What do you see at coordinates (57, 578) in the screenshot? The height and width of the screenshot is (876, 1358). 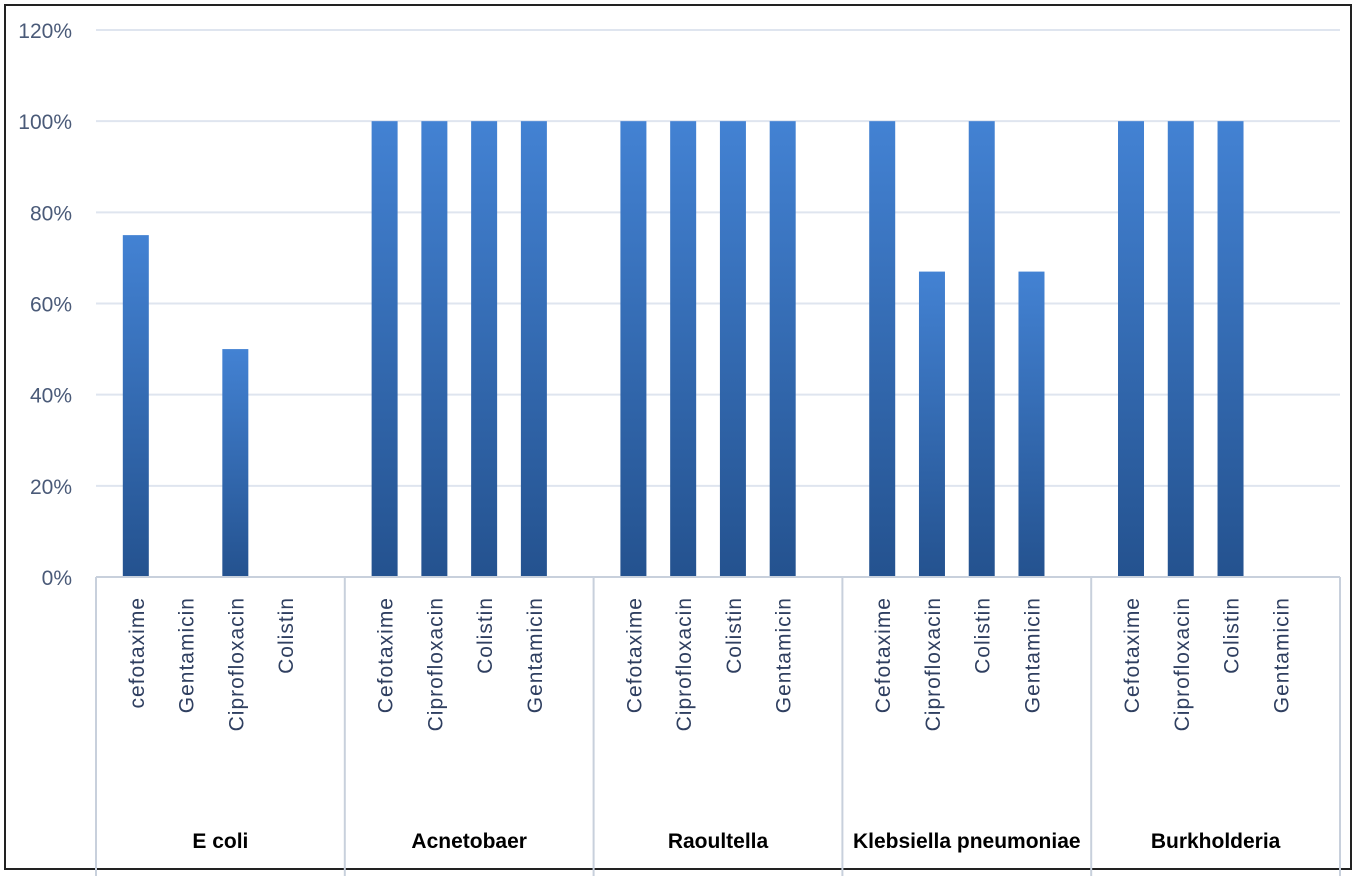 I see `y-tick-label: 0%` at bounding box center [57, 578].